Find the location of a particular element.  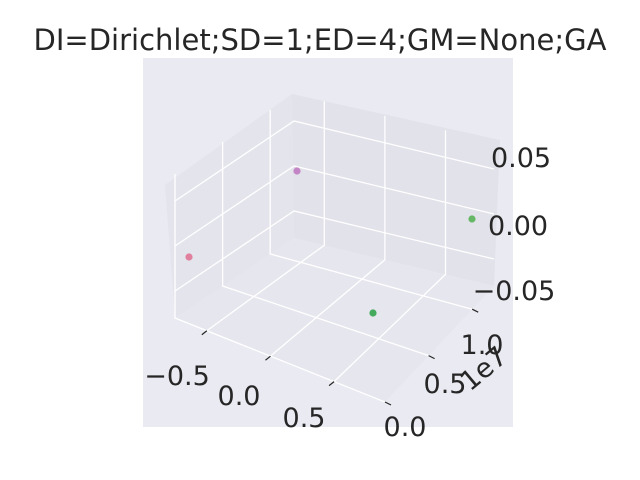

x-tick-label: 0.5 is located at coordinates (304, 418).